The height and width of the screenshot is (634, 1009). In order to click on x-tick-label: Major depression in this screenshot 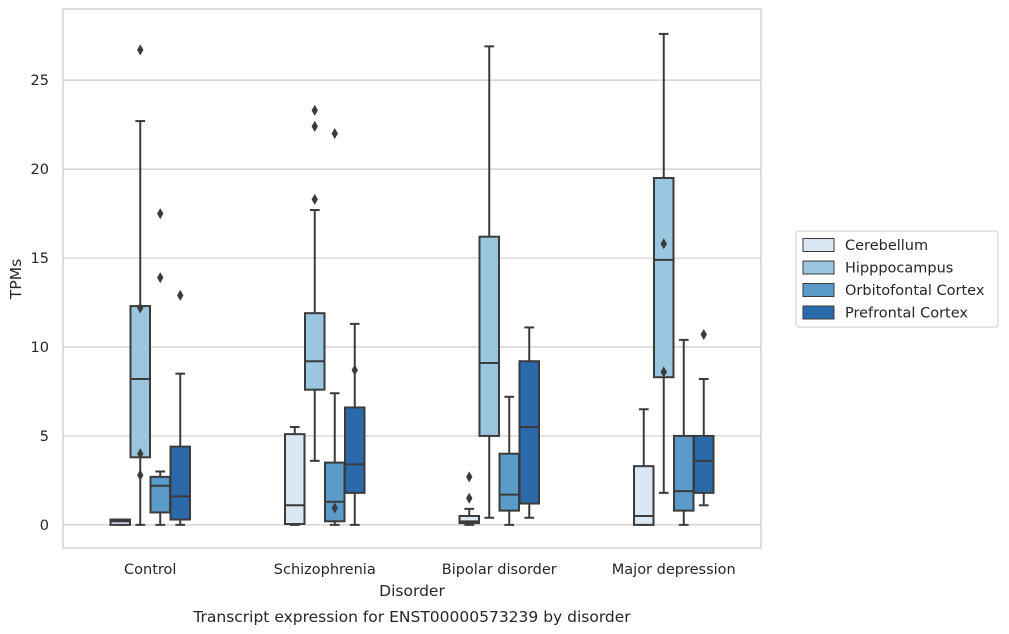, I will do `click(674, 570)`.